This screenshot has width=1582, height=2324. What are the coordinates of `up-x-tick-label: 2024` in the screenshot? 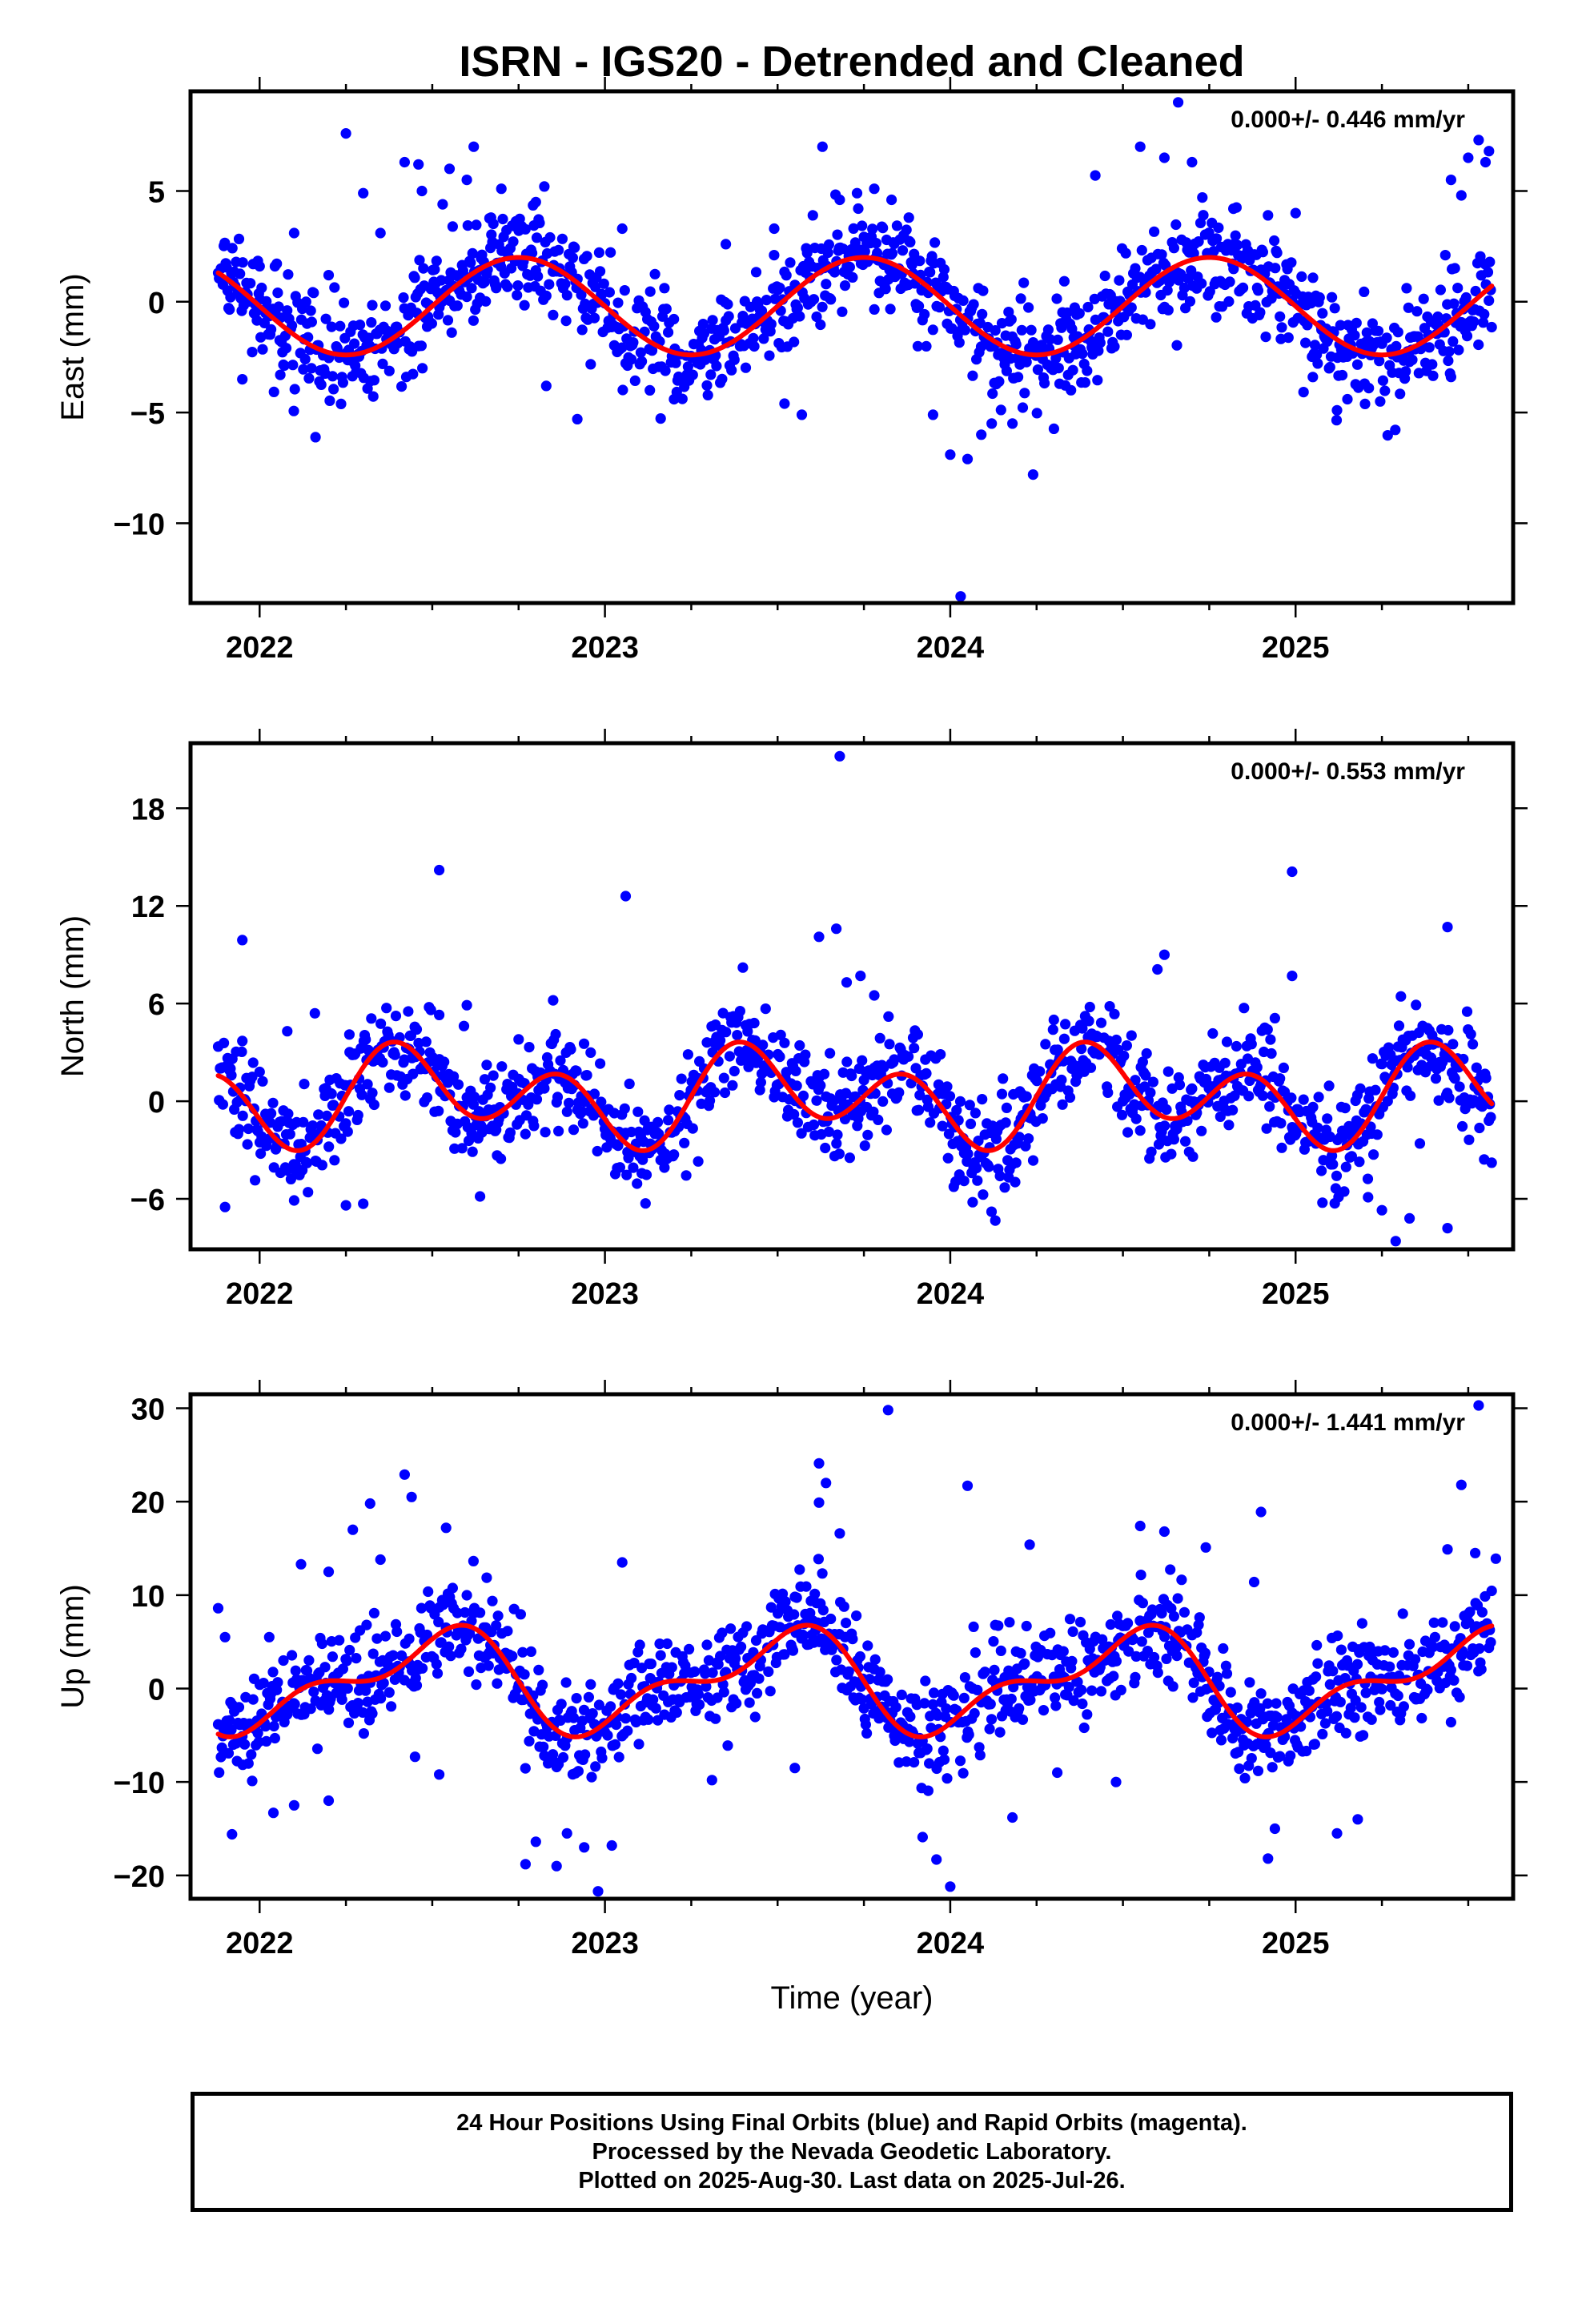 It's located at (951, 1943).